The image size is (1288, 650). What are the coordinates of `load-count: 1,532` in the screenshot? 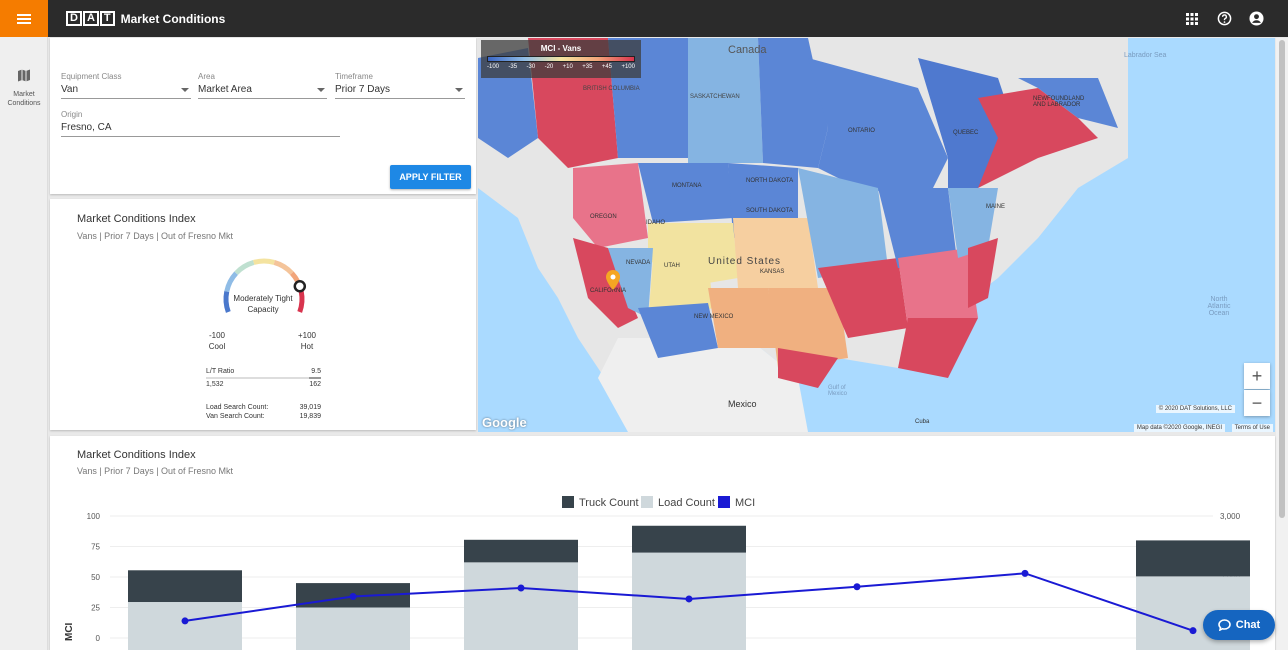 It's located at (215, 384).